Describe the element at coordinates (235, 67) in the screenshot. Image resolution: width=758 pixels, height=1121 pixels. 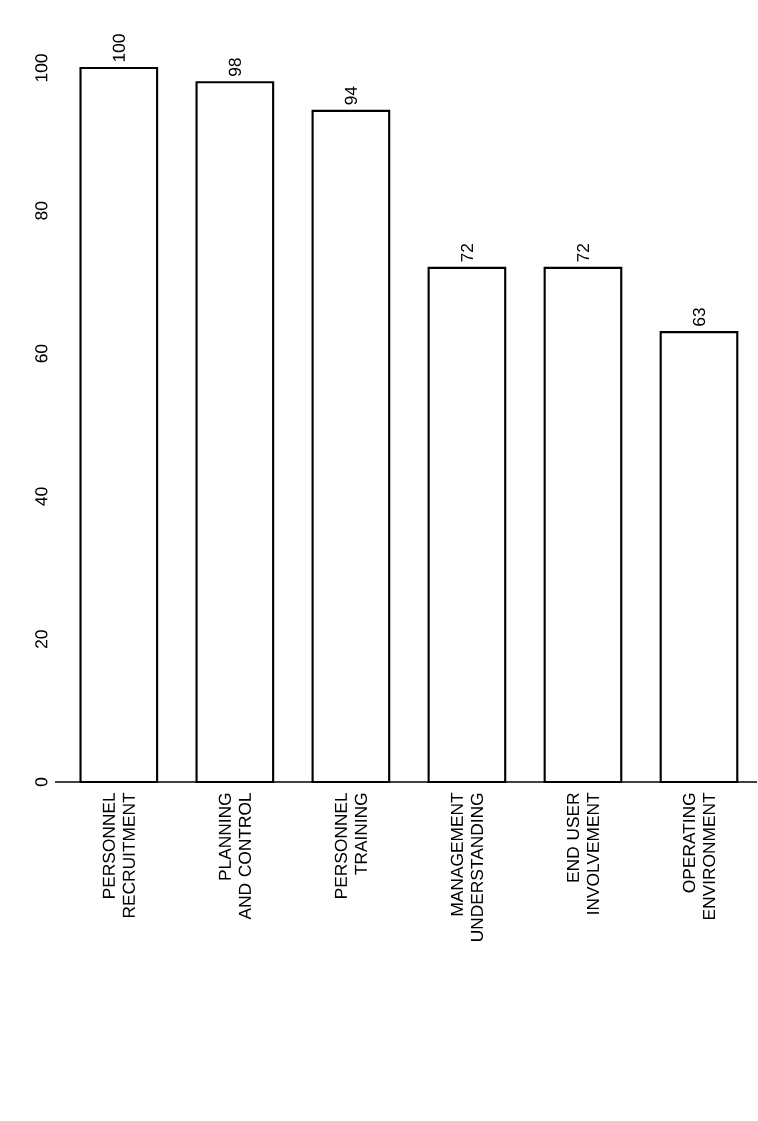
I see `data-label: 98` at that location.